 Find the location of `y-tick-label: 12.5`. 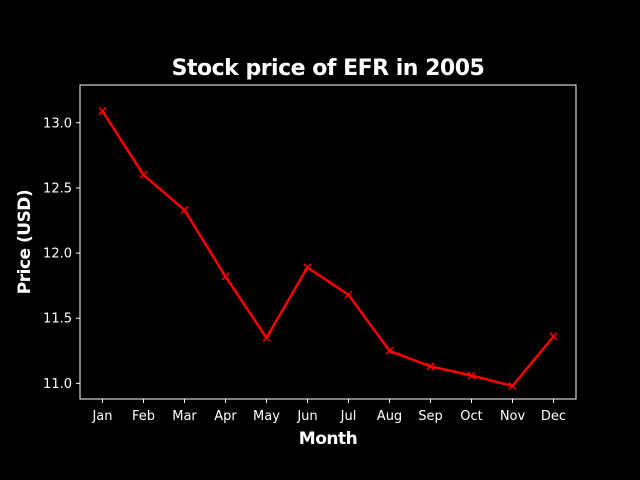

y-tick-label: 12.5 is located at coordinates (57, 188).